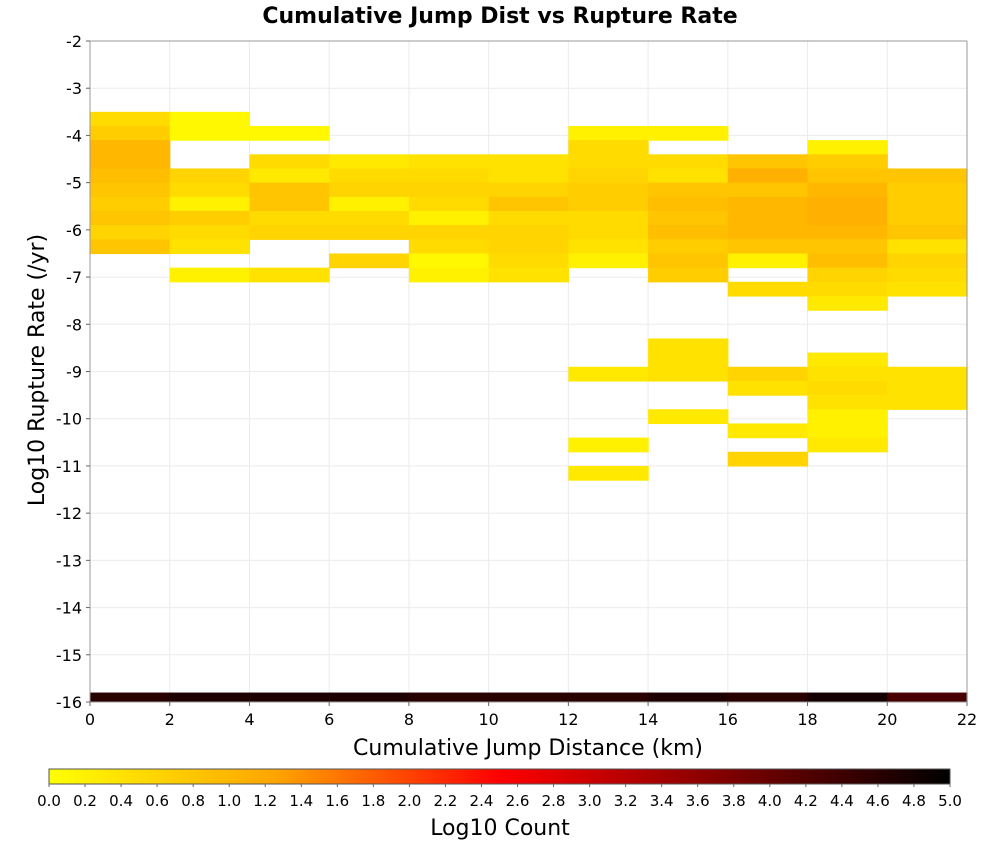  What do you see at coordinates (770, 801) in the screenshot?
I see `colorbar-tick-label: 4.0` at bounding box center [770, 801].